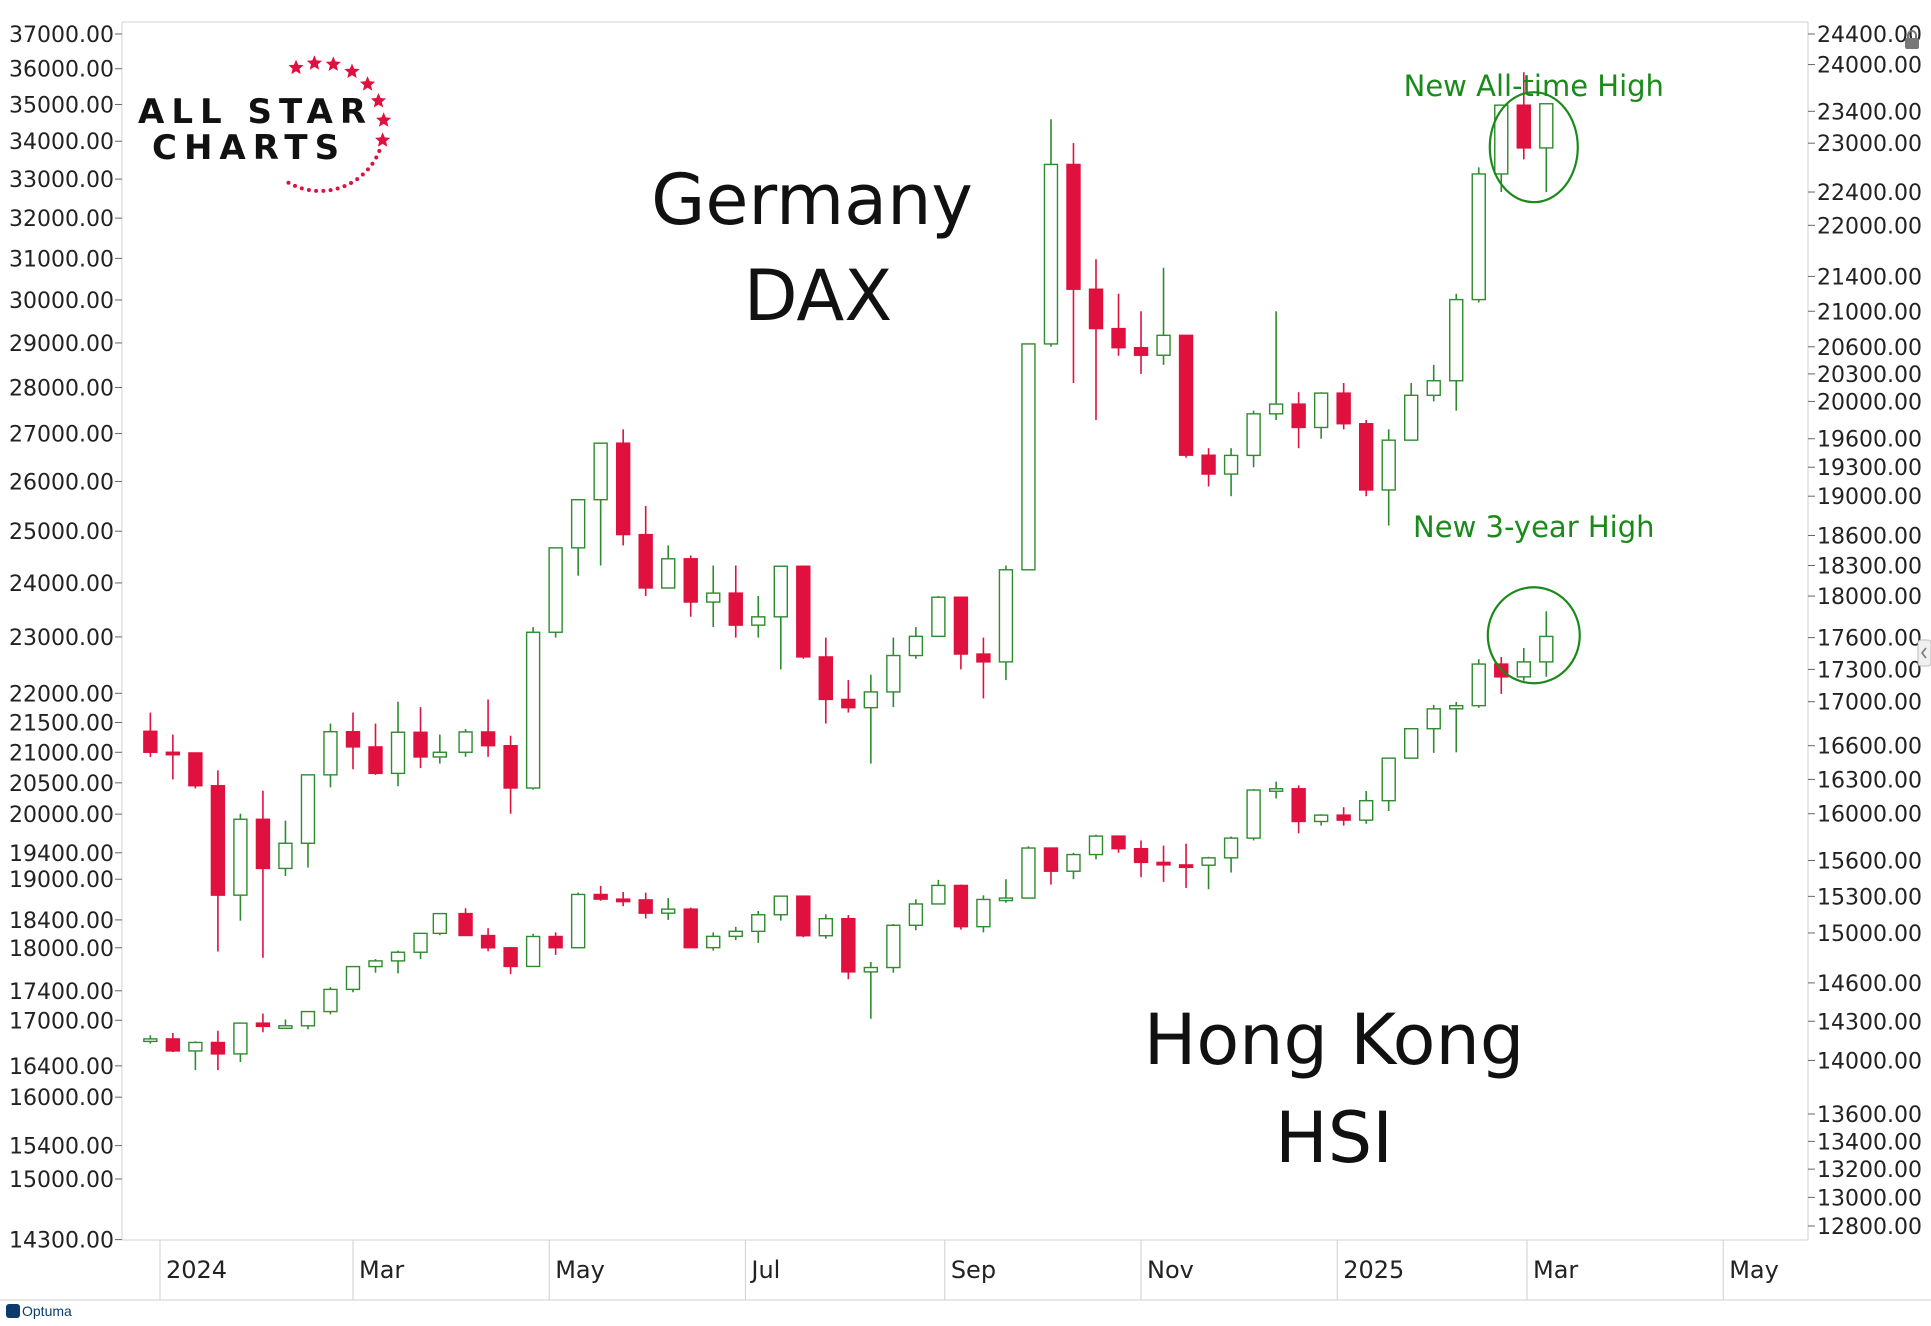  What do you see at coordinates (196, 1270) in the screenshot?
I see `x-tick-label: 2024` at bounding box center [196, 1270].